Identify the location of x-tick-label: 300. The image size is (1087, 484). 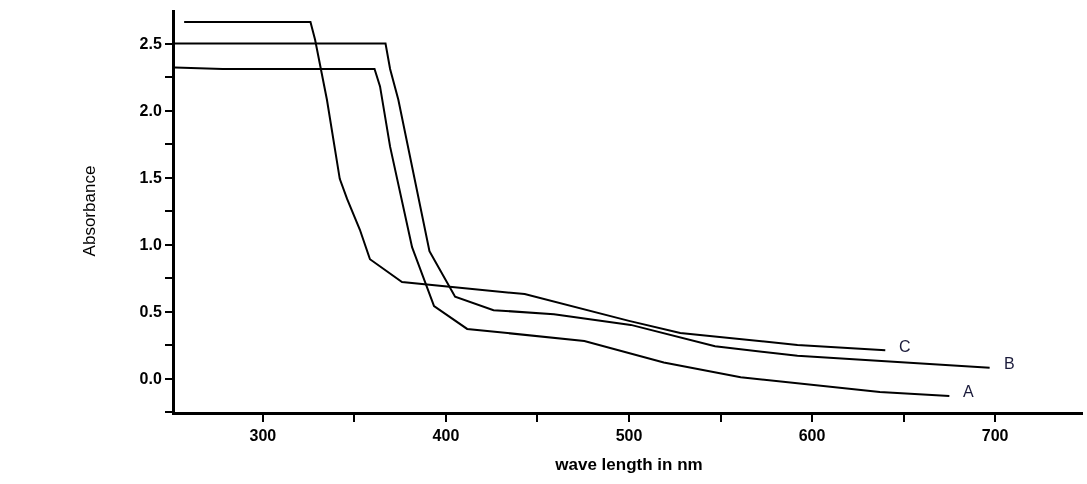
(263, 436).